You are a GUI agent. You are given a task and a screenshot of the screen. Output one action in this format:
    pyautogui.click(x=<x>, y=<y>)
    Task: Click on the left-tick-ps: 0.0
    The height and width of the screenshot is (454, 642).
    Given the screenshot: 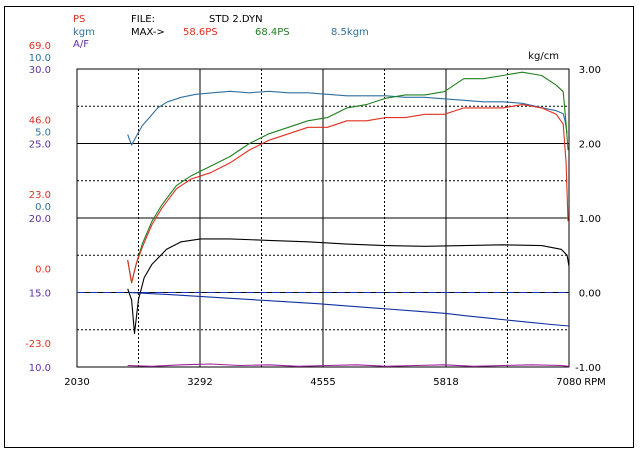 What is the action you would take?
    pyautogui.click(x=43, y=270)
    